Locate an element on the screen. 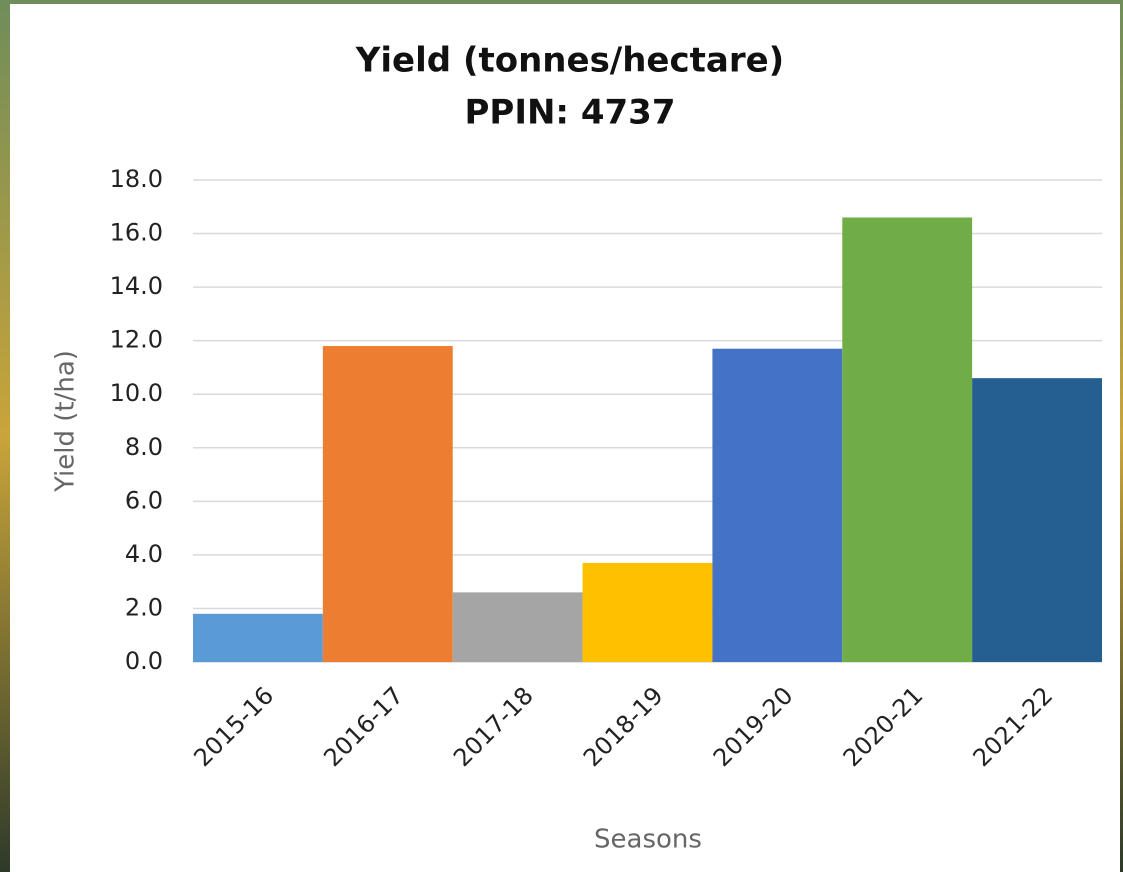 The image size is (1123, 872). chart-title: Yield (tonnes/hectare) is located at coordinates (569, 61).